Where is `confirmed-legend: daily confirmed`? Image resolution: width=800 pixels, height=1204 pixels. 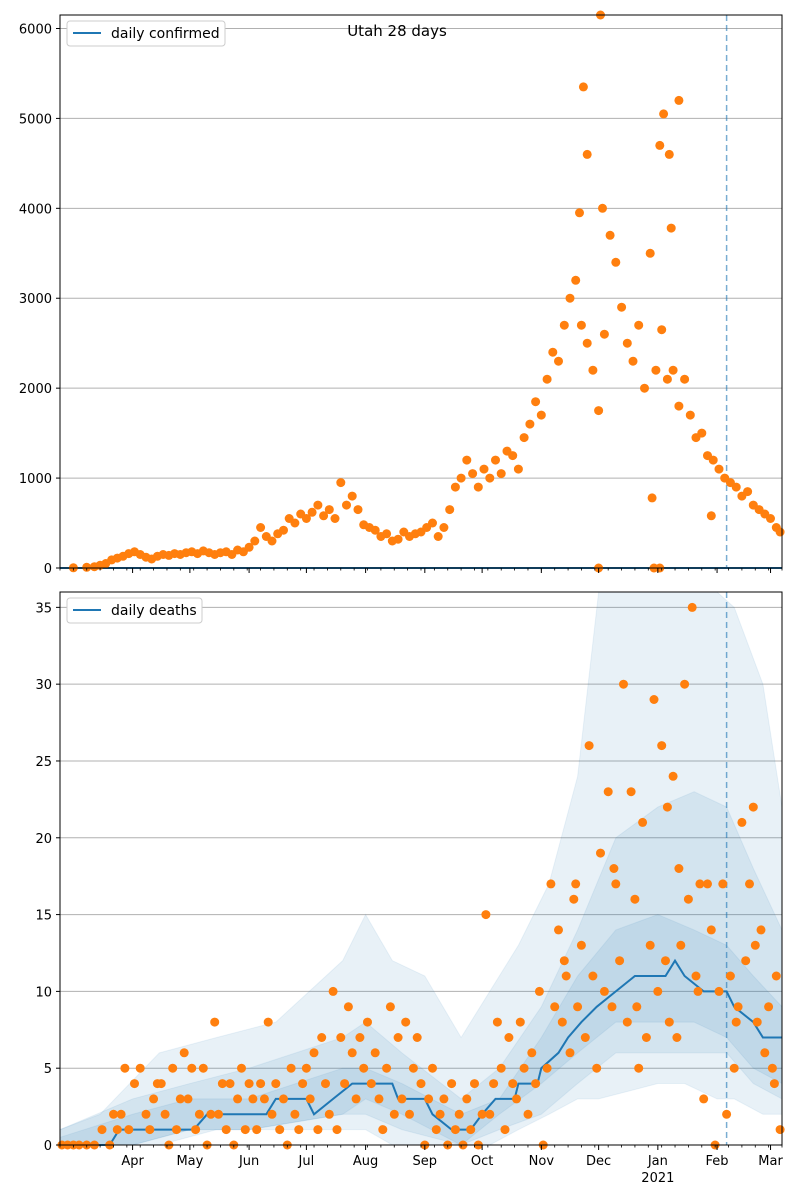
confirmed-legend: daily confirmed is located at coordinates (146, 33).